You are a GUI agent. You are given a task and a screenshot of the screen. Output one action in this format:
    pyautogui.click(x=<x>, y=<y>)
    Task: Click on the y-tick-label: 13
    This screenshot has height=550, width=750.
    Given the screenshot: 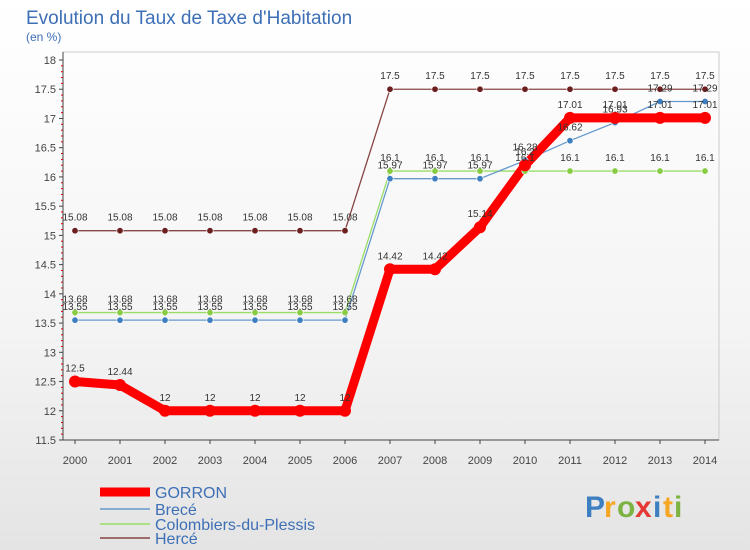 What is the action you would take?
    pyautogui.click(x=50, y=353)
    